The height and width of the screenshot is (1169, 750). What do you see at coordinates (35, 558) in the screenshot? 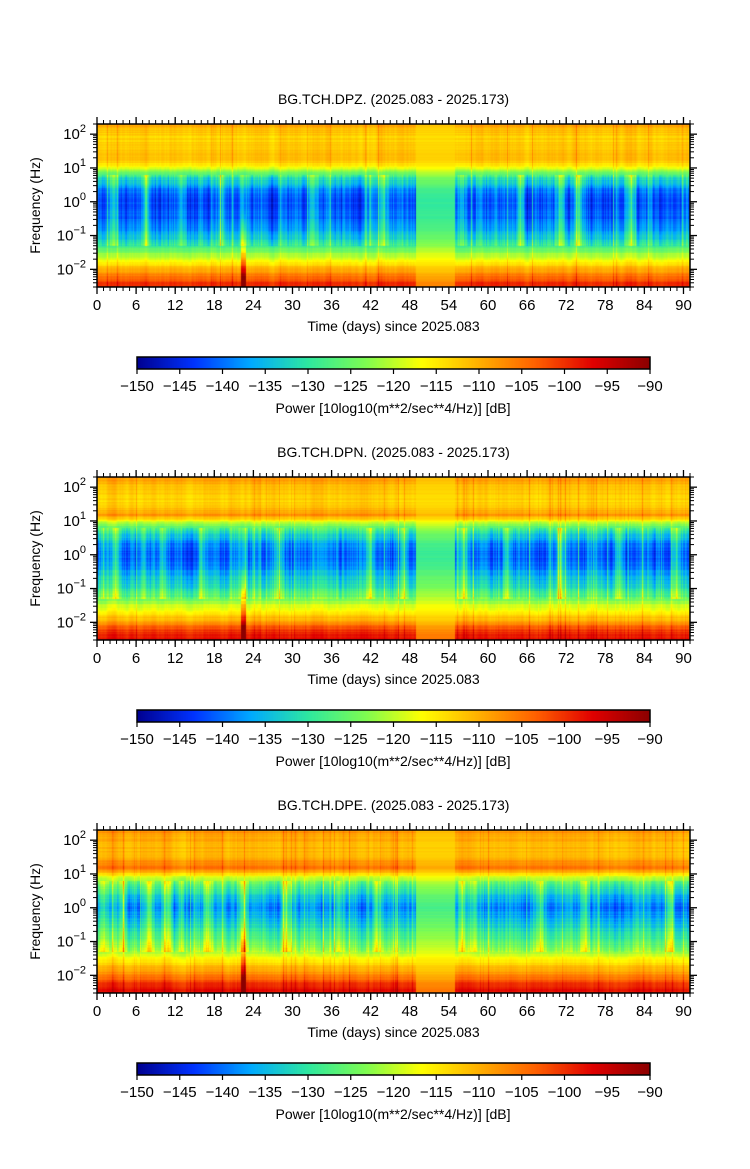
I see `y-axis-label: Frequency (Hz)` at bounding box center [35, 558].